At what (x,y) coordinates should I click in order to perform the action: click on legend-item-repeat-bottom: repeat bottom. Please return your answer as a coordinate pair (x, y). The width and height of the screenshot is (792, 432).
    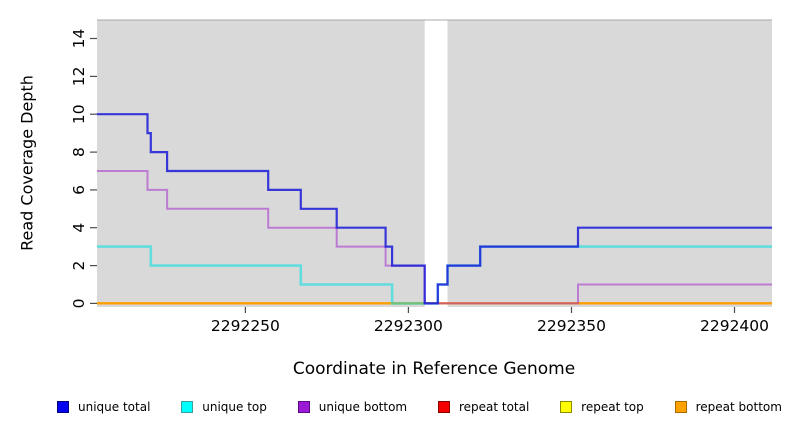
    Looking at the image, I should click on (728, 407).